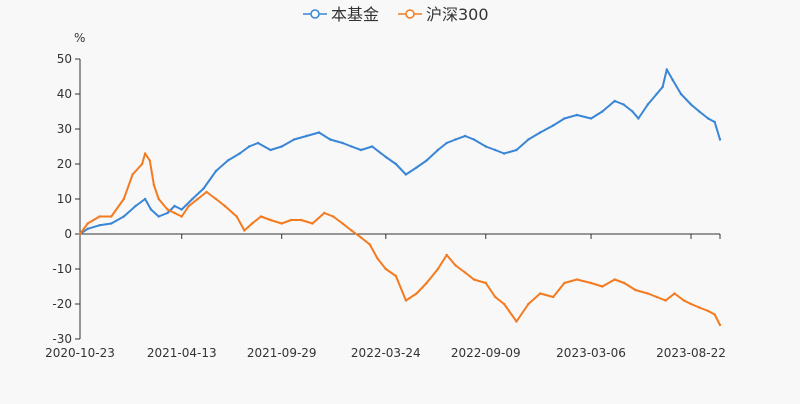 The height and width of the screenshot is (404, 800). Describe the element at coordinates (341, 14) in the screenshot. I see `legend-item-fund: 本基金` at that location.